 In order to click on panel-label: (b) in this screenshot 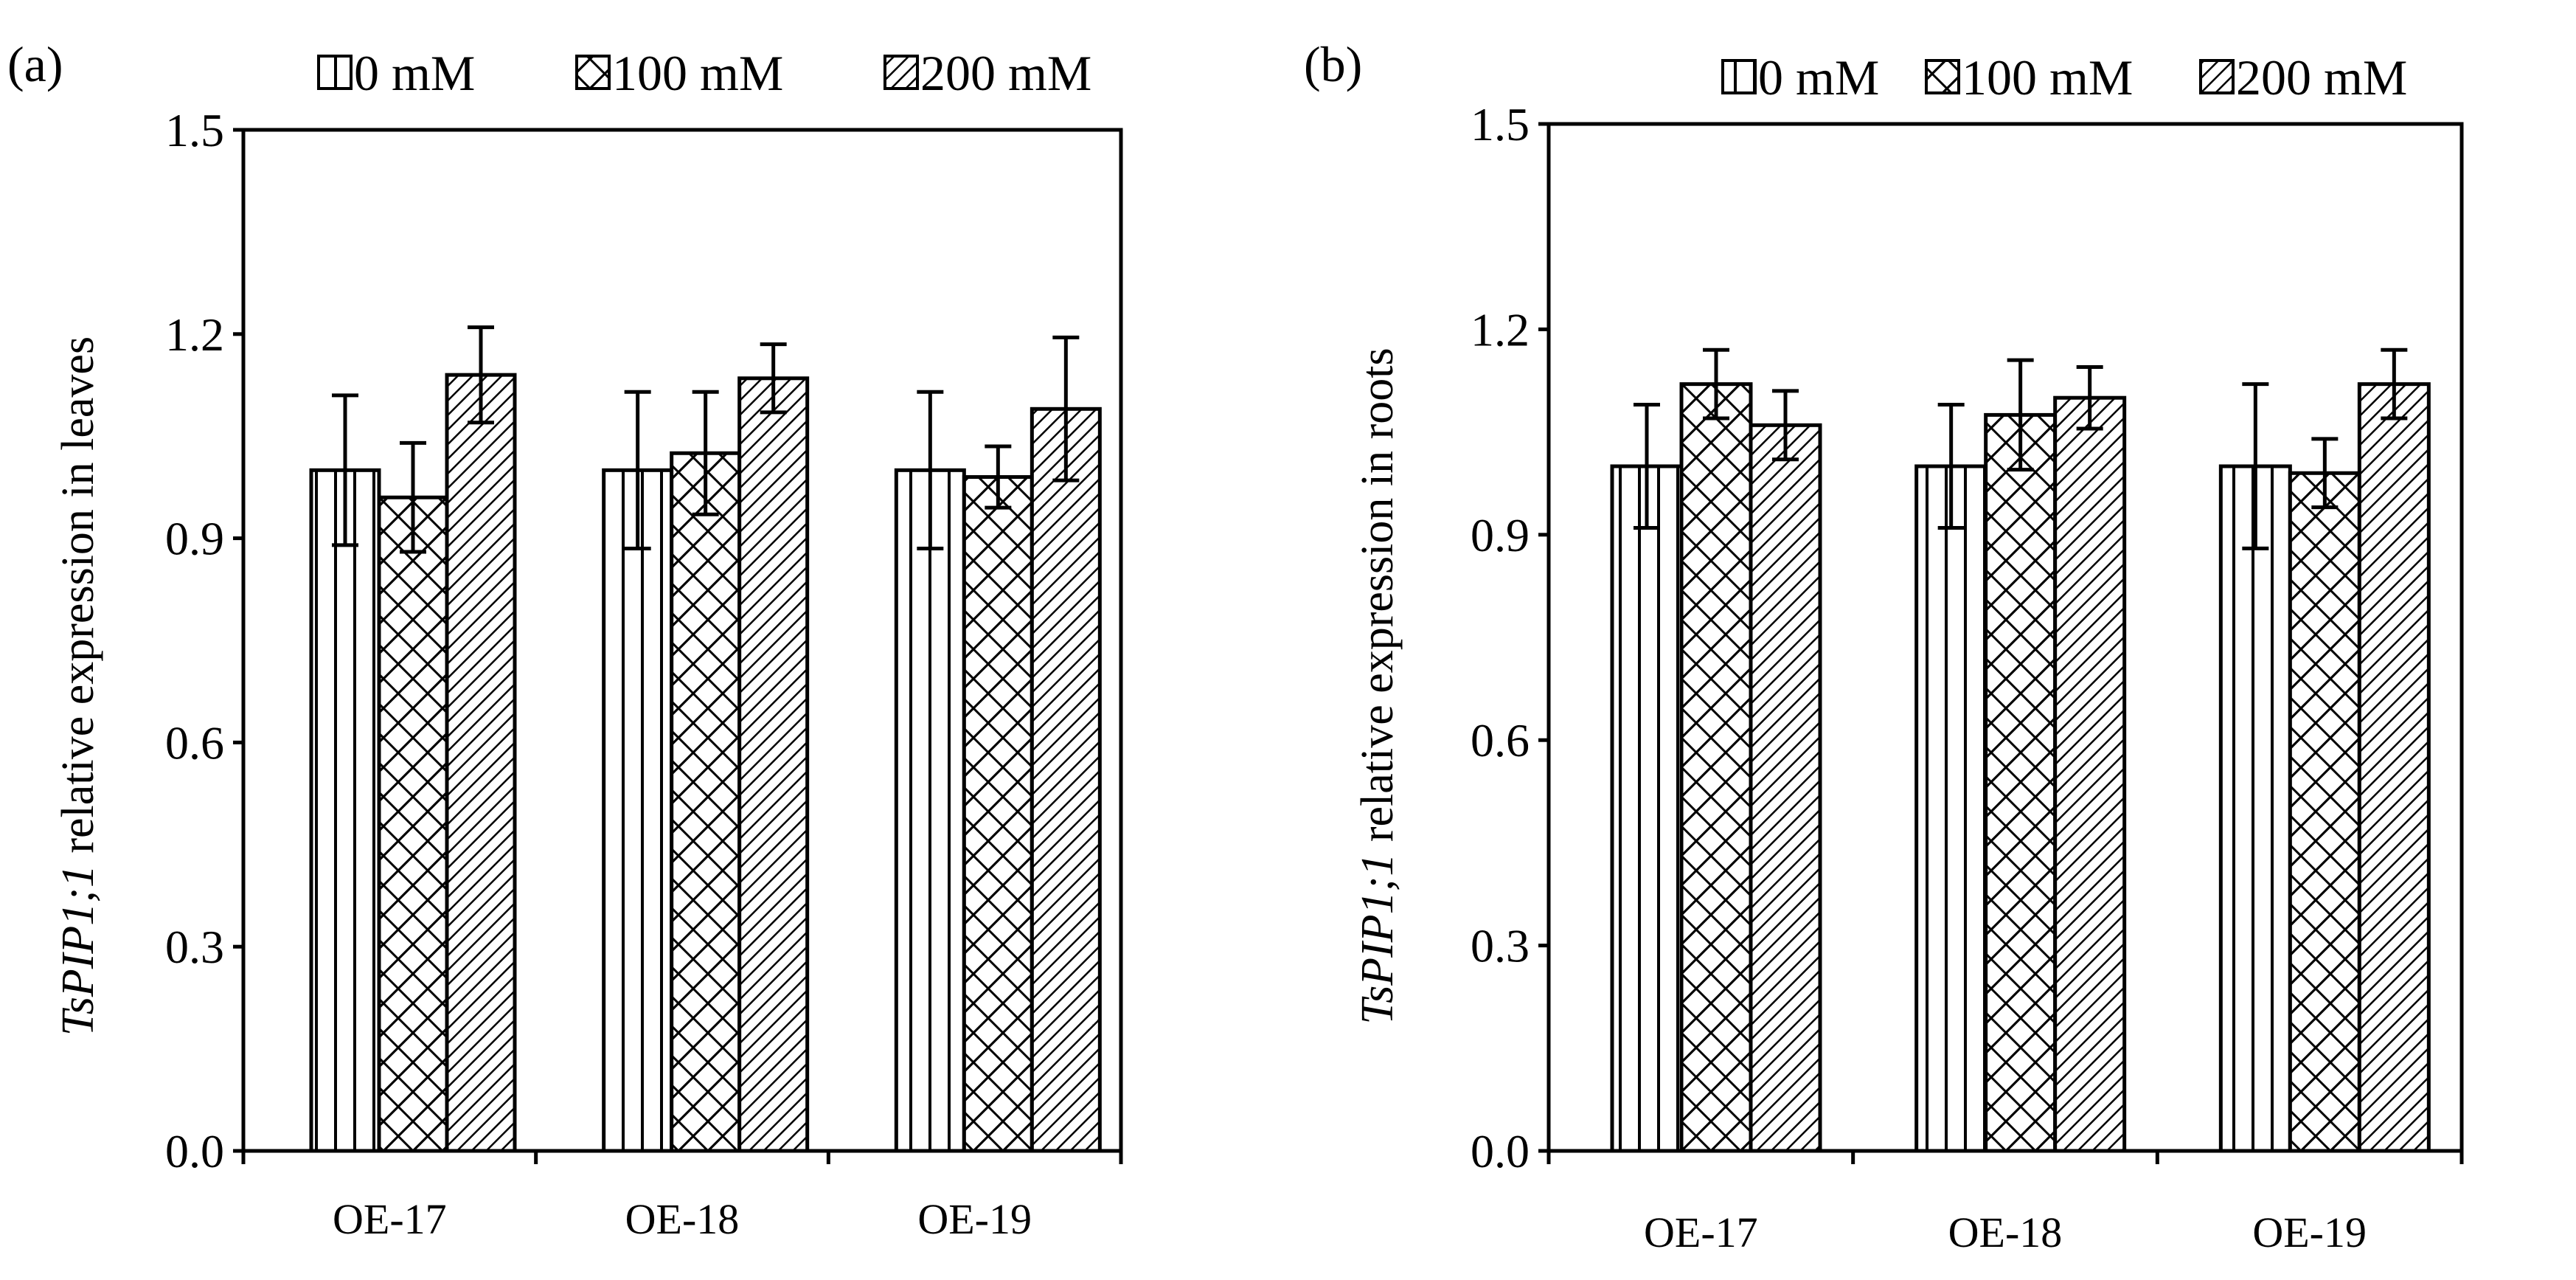, I will do `click(1333, 64)`.